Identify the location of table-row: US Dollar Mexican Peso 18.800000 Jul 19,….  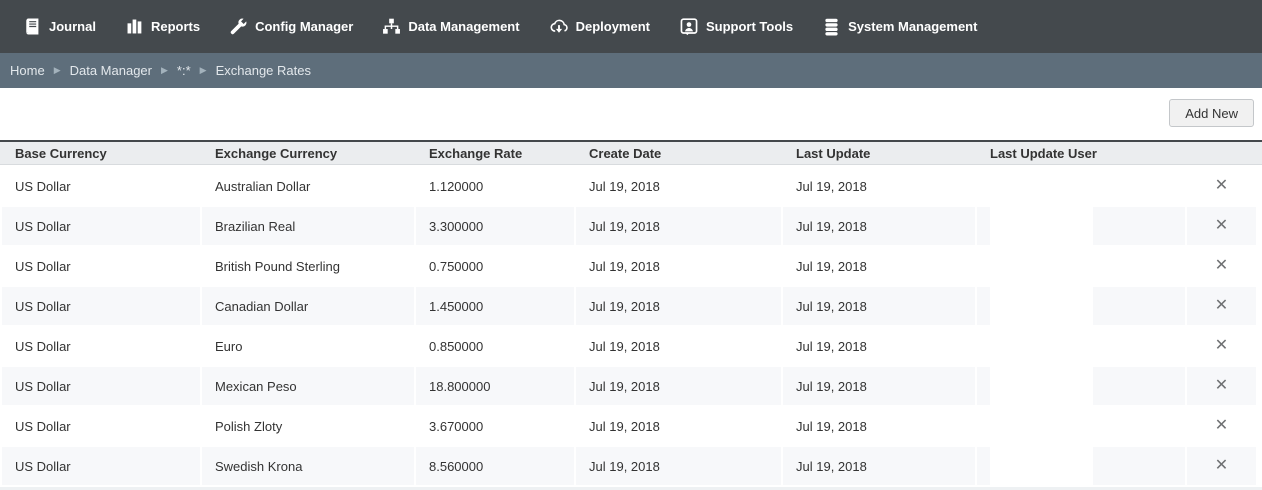
(631, 386).